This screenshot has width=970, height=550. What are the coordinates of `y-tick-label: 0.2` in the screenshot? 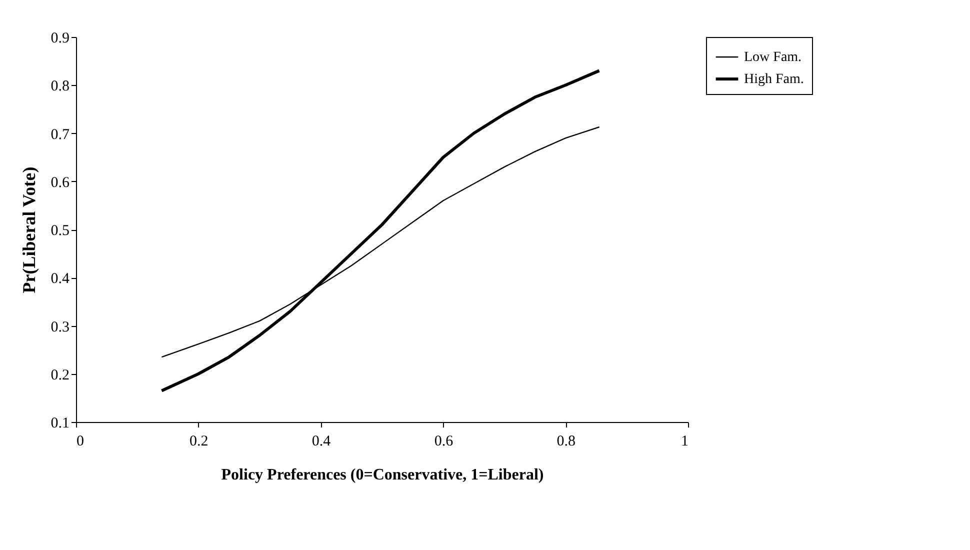 It's located at (60, 375).